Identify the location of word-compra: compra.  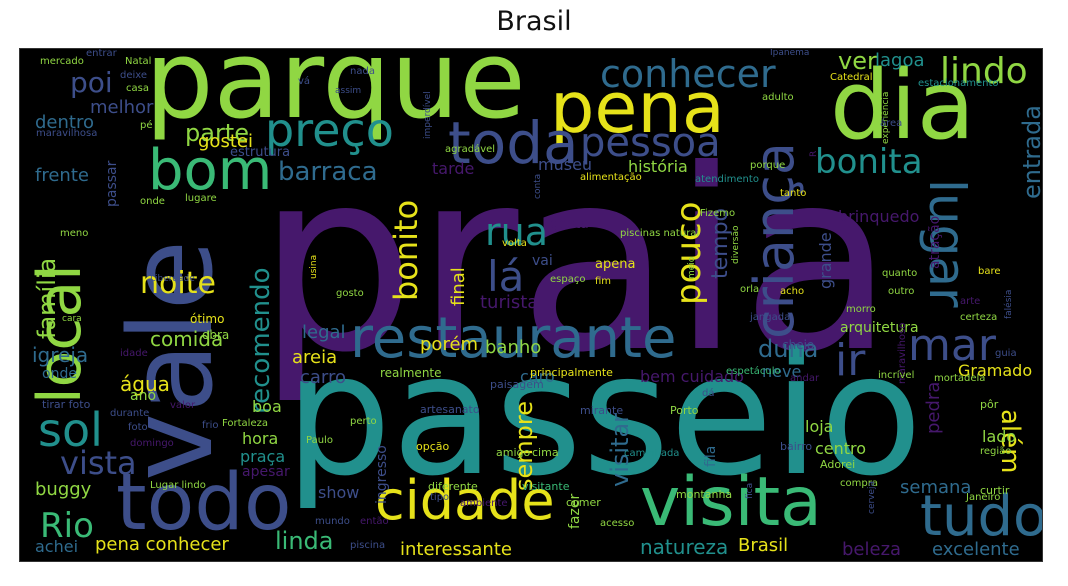
(859, 483).